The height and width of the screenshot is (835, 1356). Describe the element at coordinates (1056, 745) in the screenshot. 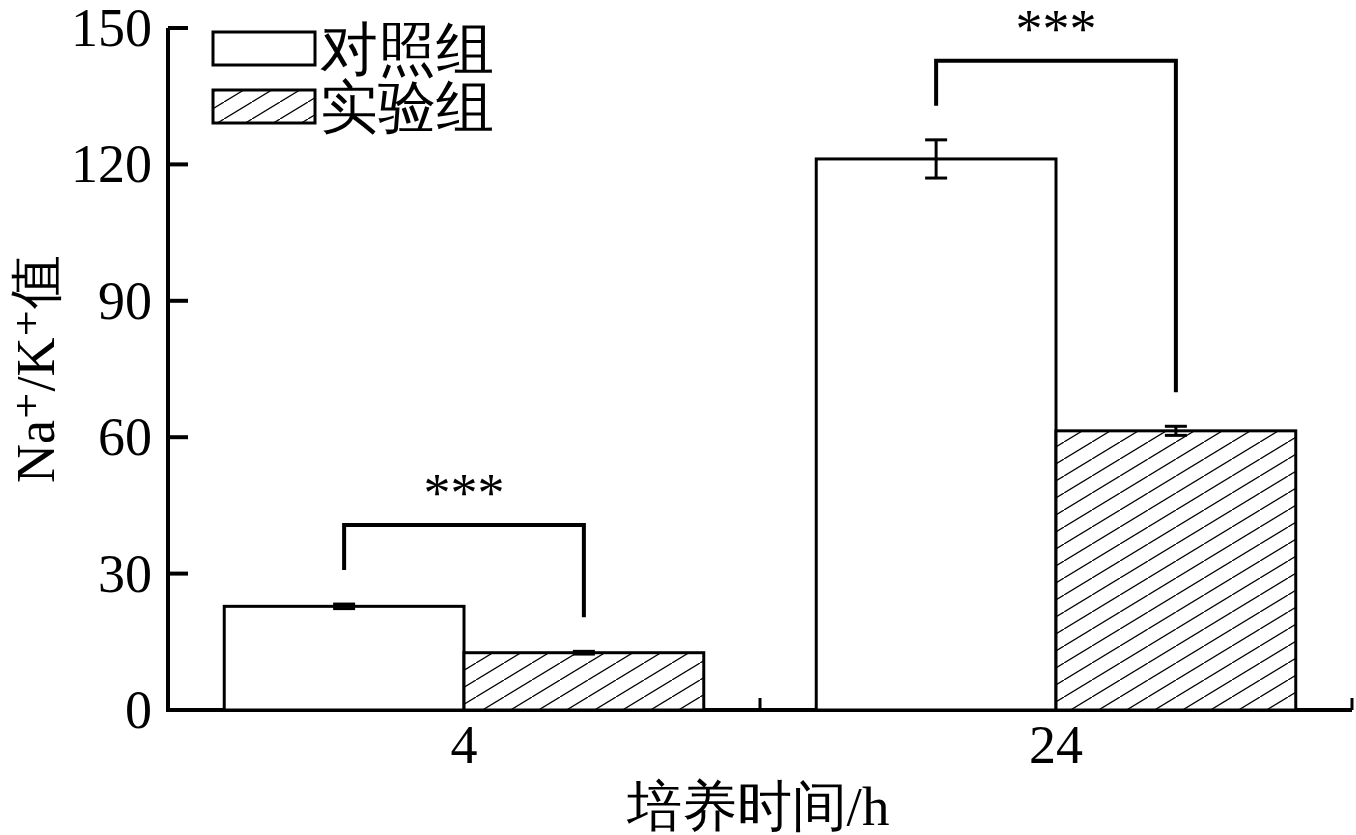

I see `x-tick-label: 24` at that location.